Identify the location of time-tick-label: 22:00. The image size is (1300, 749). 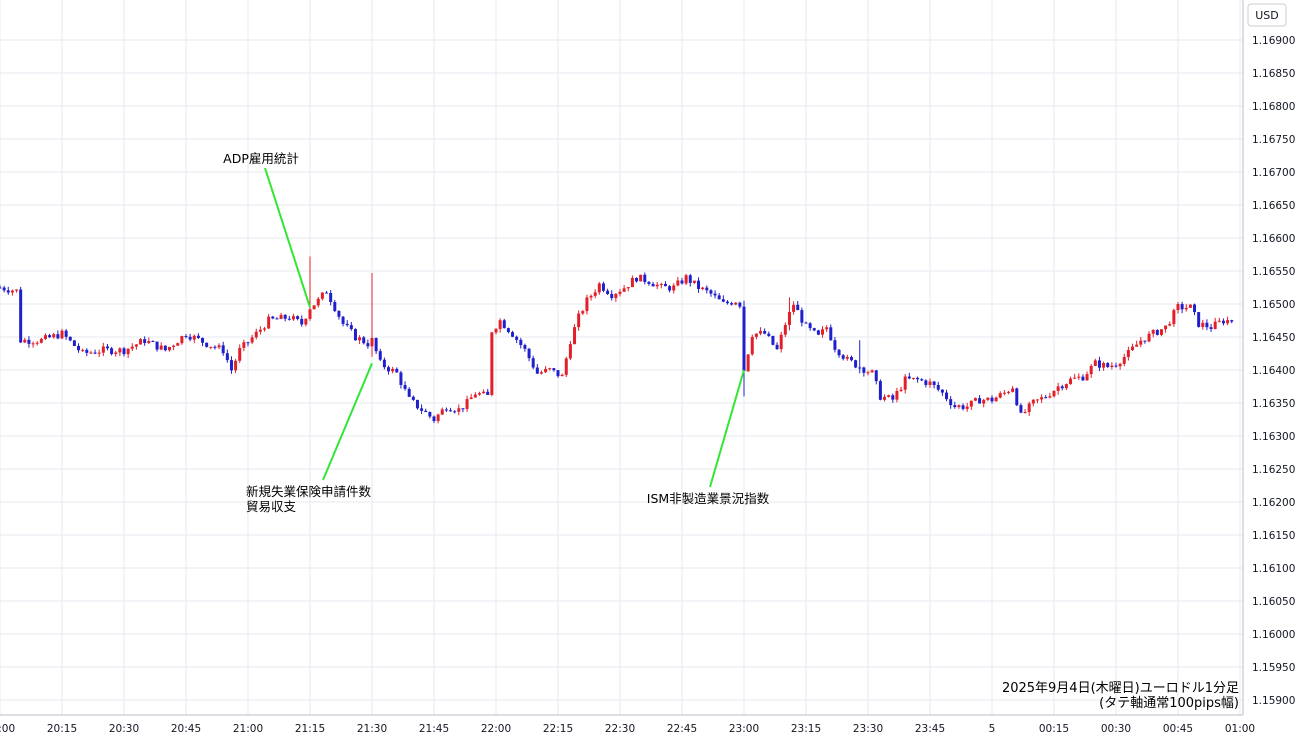
(496, 729).